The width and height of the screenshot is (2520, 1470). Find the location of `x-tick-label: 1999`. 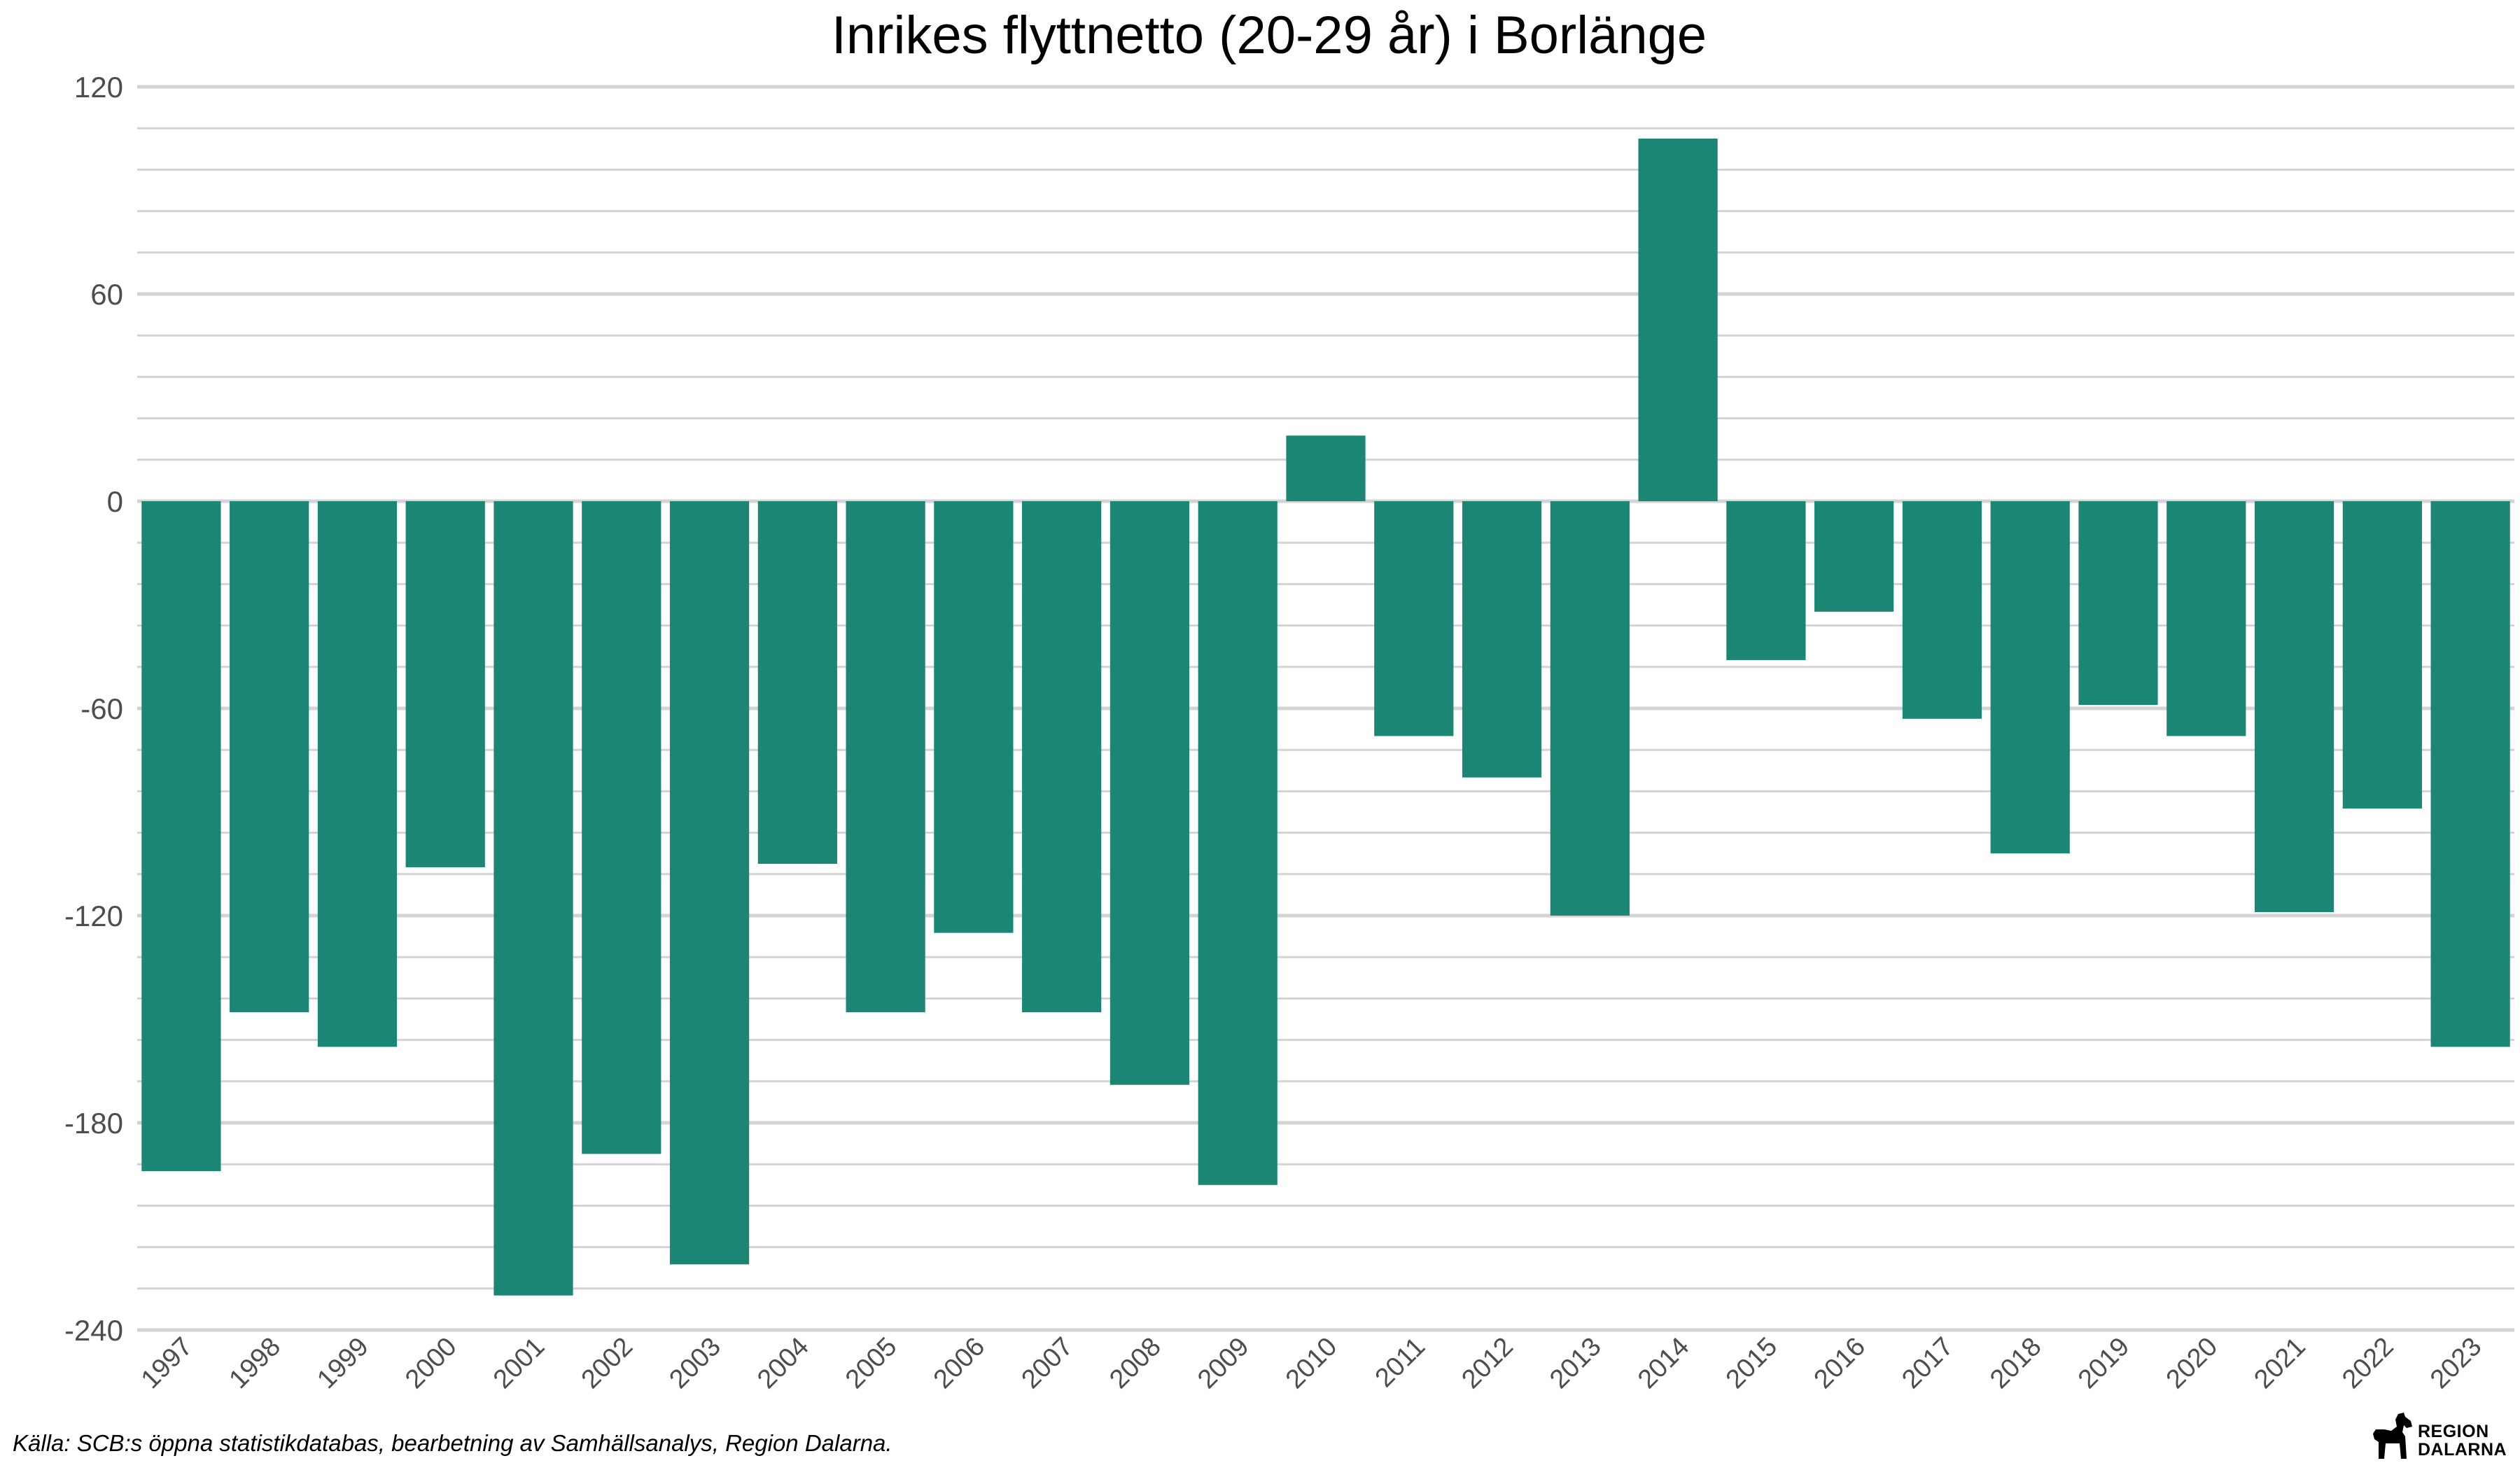

x-tick-label: 1999 is located at coordinates (343, 1363).